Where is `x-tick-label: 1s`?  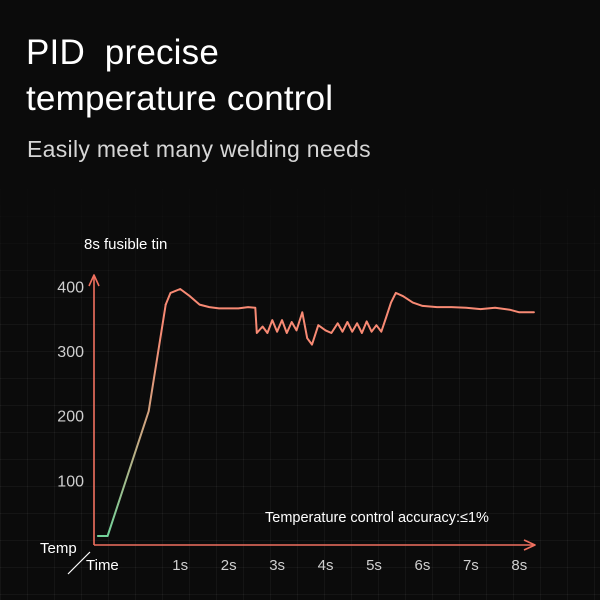 x-tick-label: 1s is located at coordinates (180, 565).